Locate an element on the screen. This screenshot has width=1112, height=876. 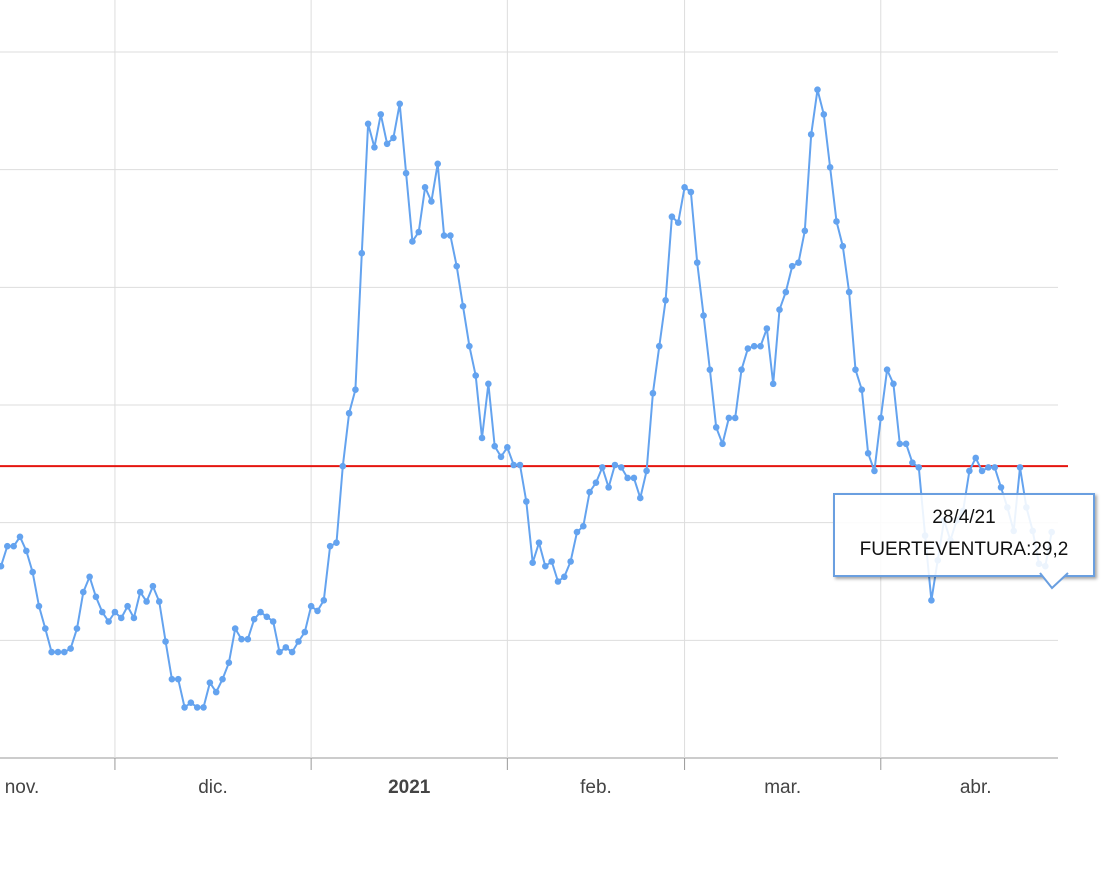
tooltip-title: 28/4/21 is located at coordinates (964, 517).